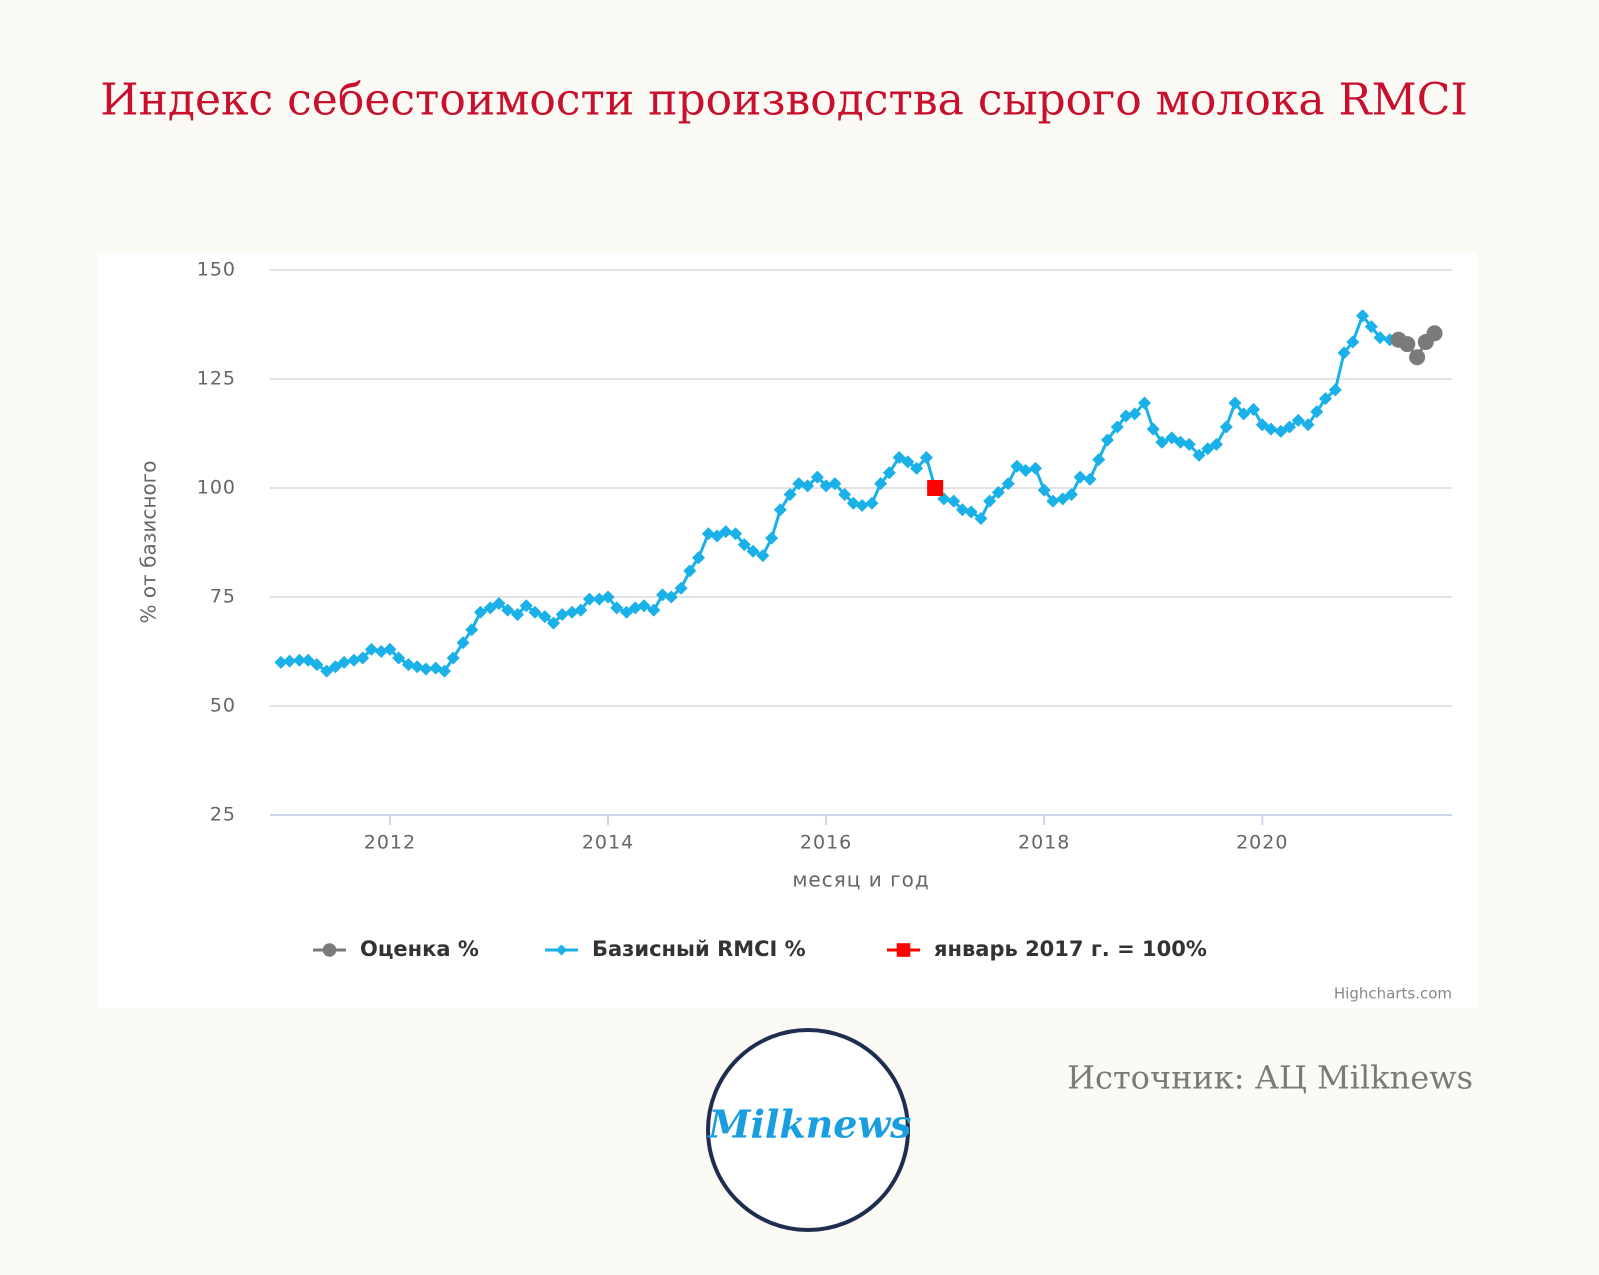 This screenshot has height=1275, width=1599. I want to click on y-tick-label: 25, so click(223, 815).